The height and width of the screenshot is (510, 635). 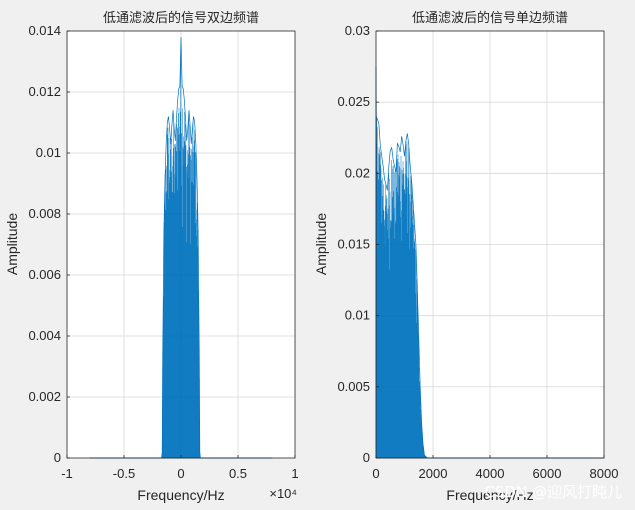 I want to click on right-y-axis-label: Amplitude, so click(x=321, y=244).